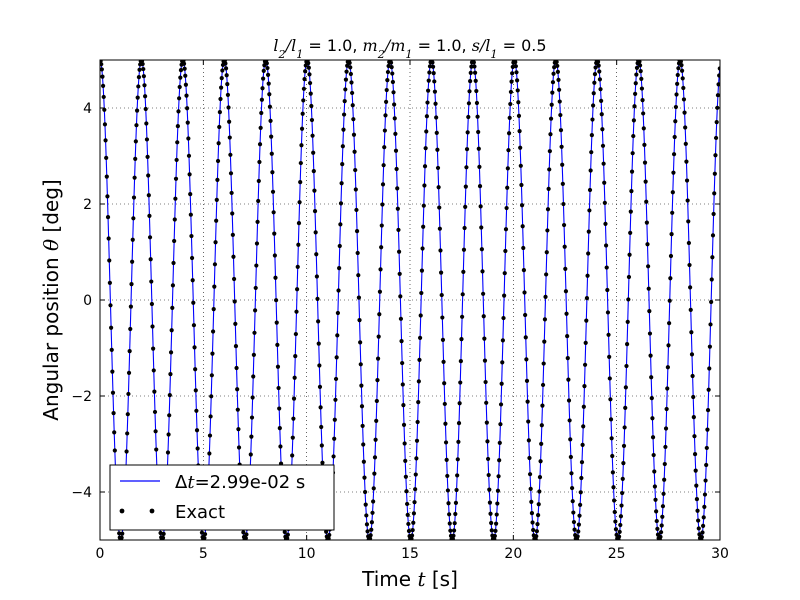 This screenshot has height=600, width=800. I want to click on legend-entry-exact: Exact, so click(200, 512).